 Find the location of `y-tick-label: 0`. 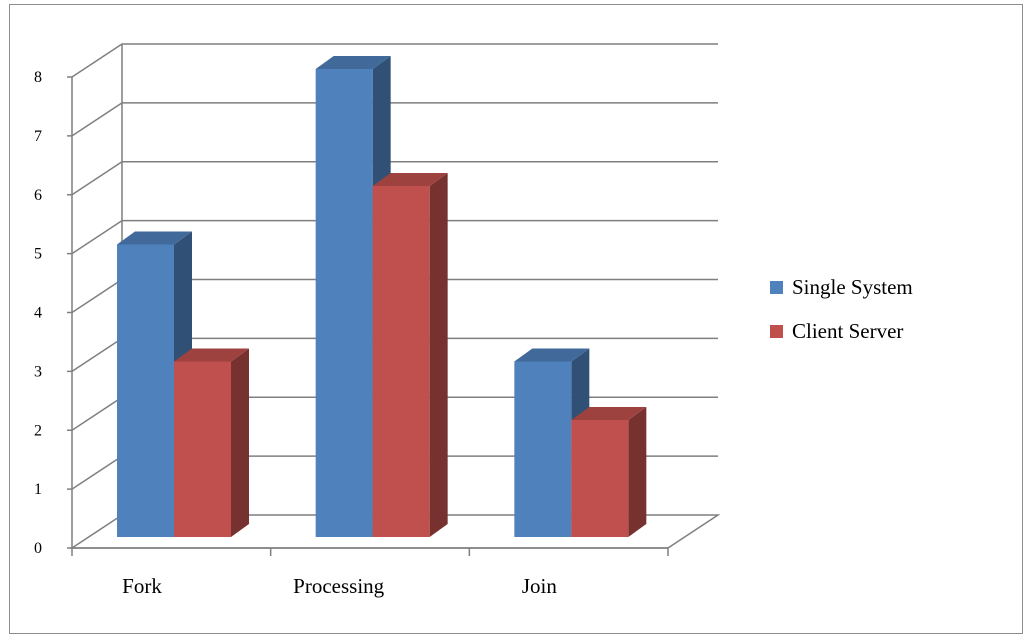

y-tick-label: 0 is located at coordinates (38, 548).